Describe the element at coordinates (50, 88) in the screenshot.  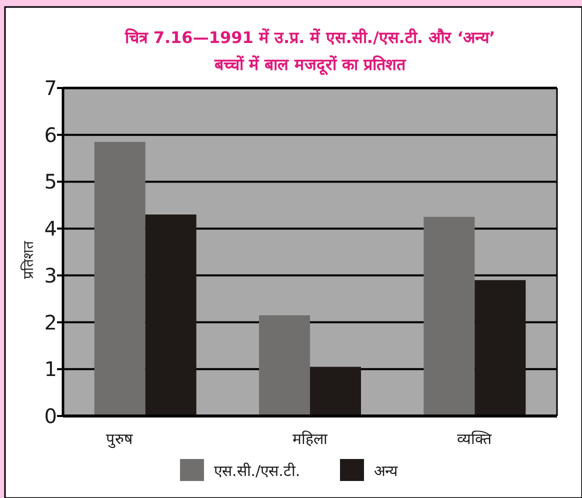
I see `y-tick-label: 7` at that location.